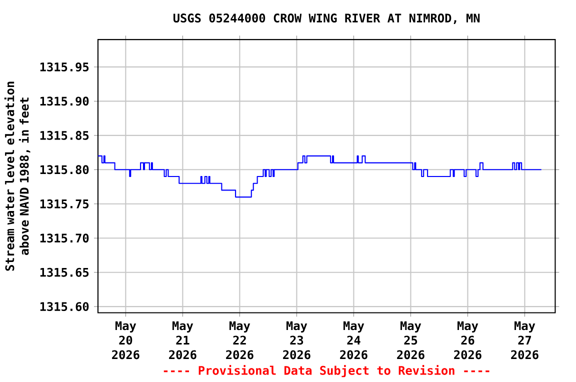 The width and height of the screenshot is (576, 382). Describe the element at coordinates (182, 341) in the screenshot. I see `x-tick-label: May 21 2026` at that location.